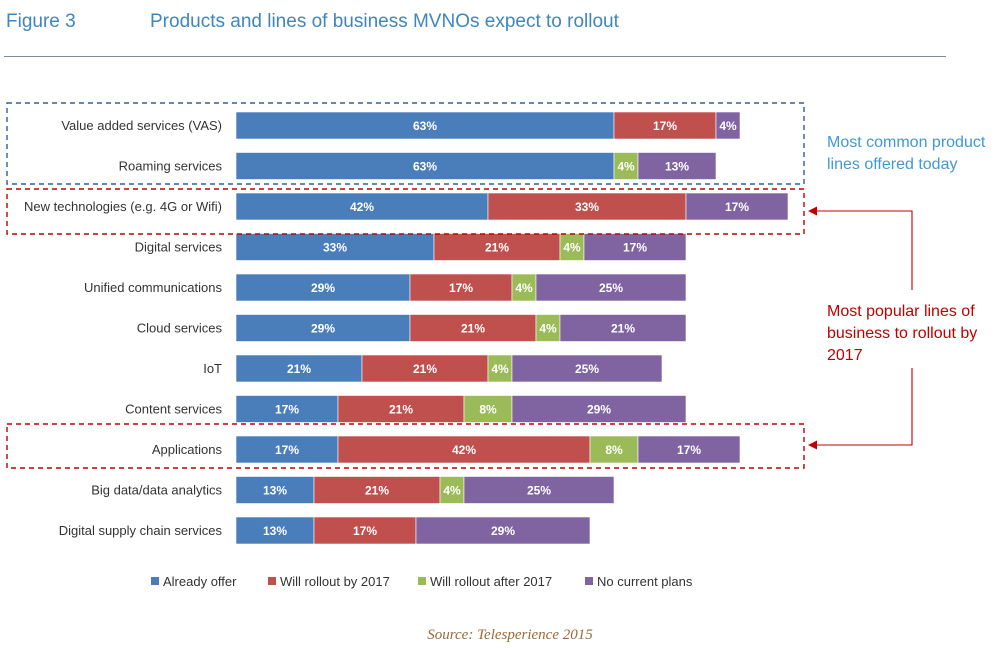  Describe the element at coordinates (173, 409) in the screenshot. I see `category-label: Content services` at that location.